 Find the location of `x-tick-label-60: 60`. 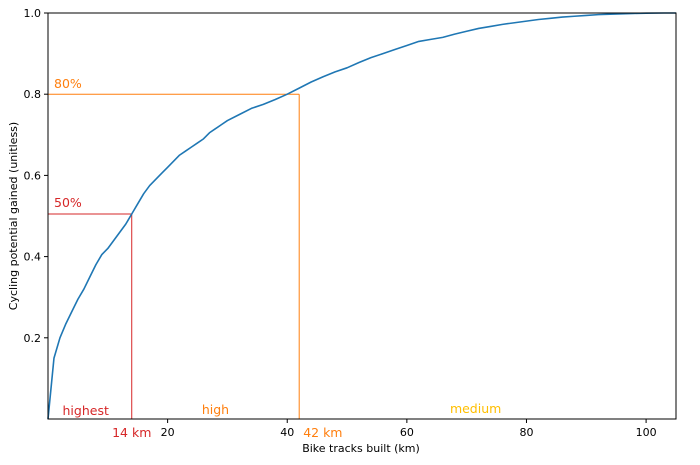

x-tick-label-60: 60 is located at coordinates (407, 432).